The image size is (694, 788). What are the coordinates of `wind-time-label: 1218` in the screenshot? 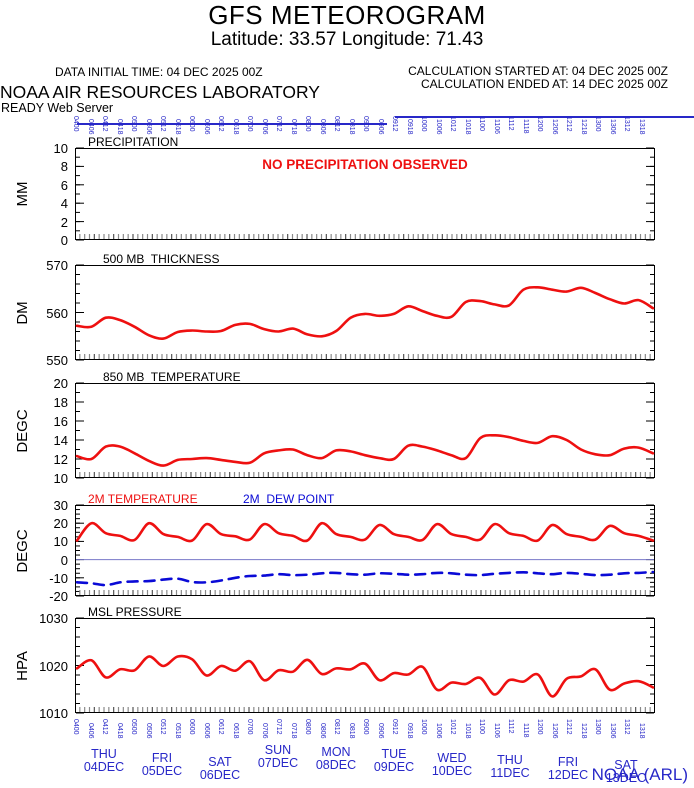 It's located at (583, 127).